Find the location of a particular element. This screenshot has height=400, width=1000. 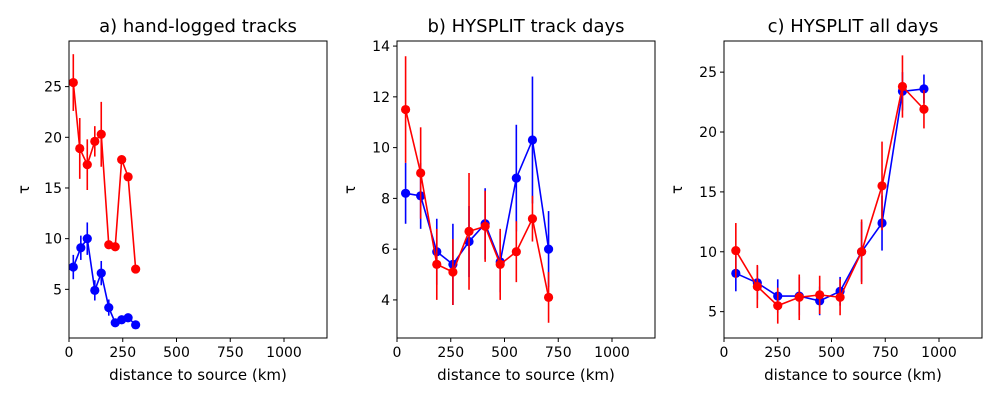

y-tick-label: 8 is located at coordinates (385, 199).